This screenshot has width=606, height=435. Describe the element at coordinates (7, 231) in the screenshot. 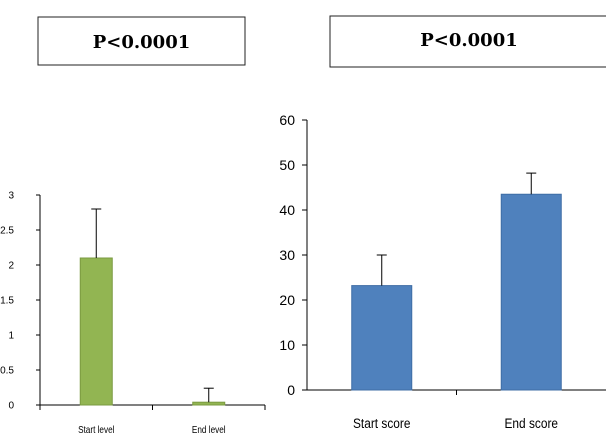

I see `left-y-tick-label: 2.5` at that location.